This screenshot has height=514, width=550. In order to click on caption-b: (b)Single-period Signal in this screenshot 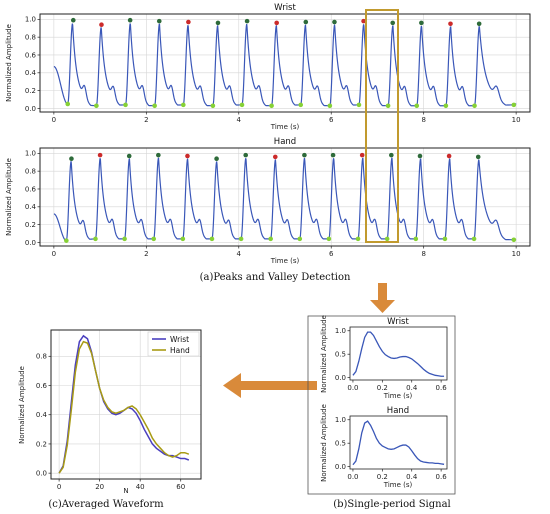, I will do `click(392, 504)`.